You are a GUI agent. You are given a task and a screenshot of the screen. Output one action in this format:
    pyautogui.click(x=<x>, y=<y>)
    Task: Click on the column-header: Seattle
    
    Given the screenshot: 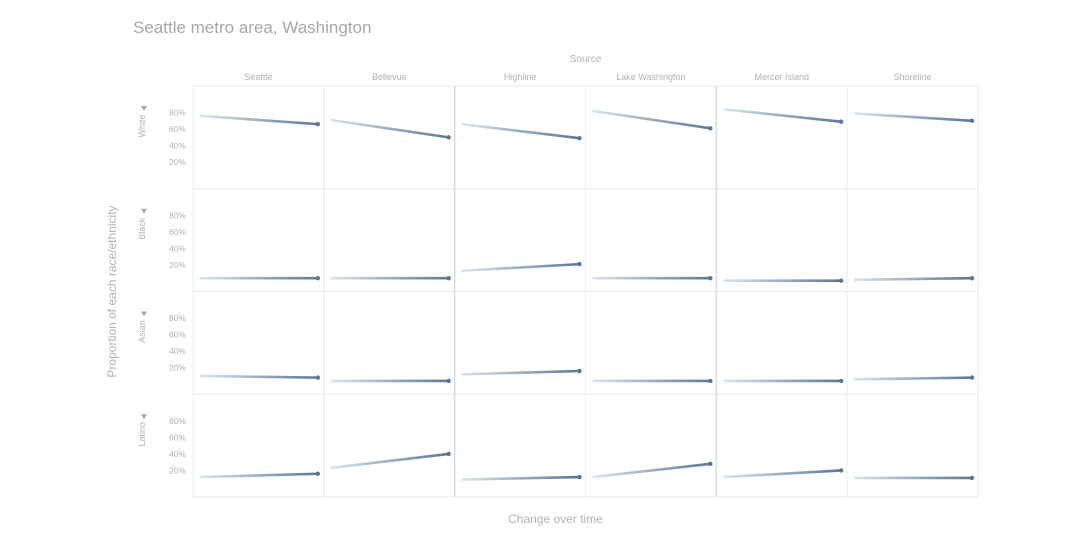 What is the action you would take?
    pyautogui.click(x=258, y=77)
    